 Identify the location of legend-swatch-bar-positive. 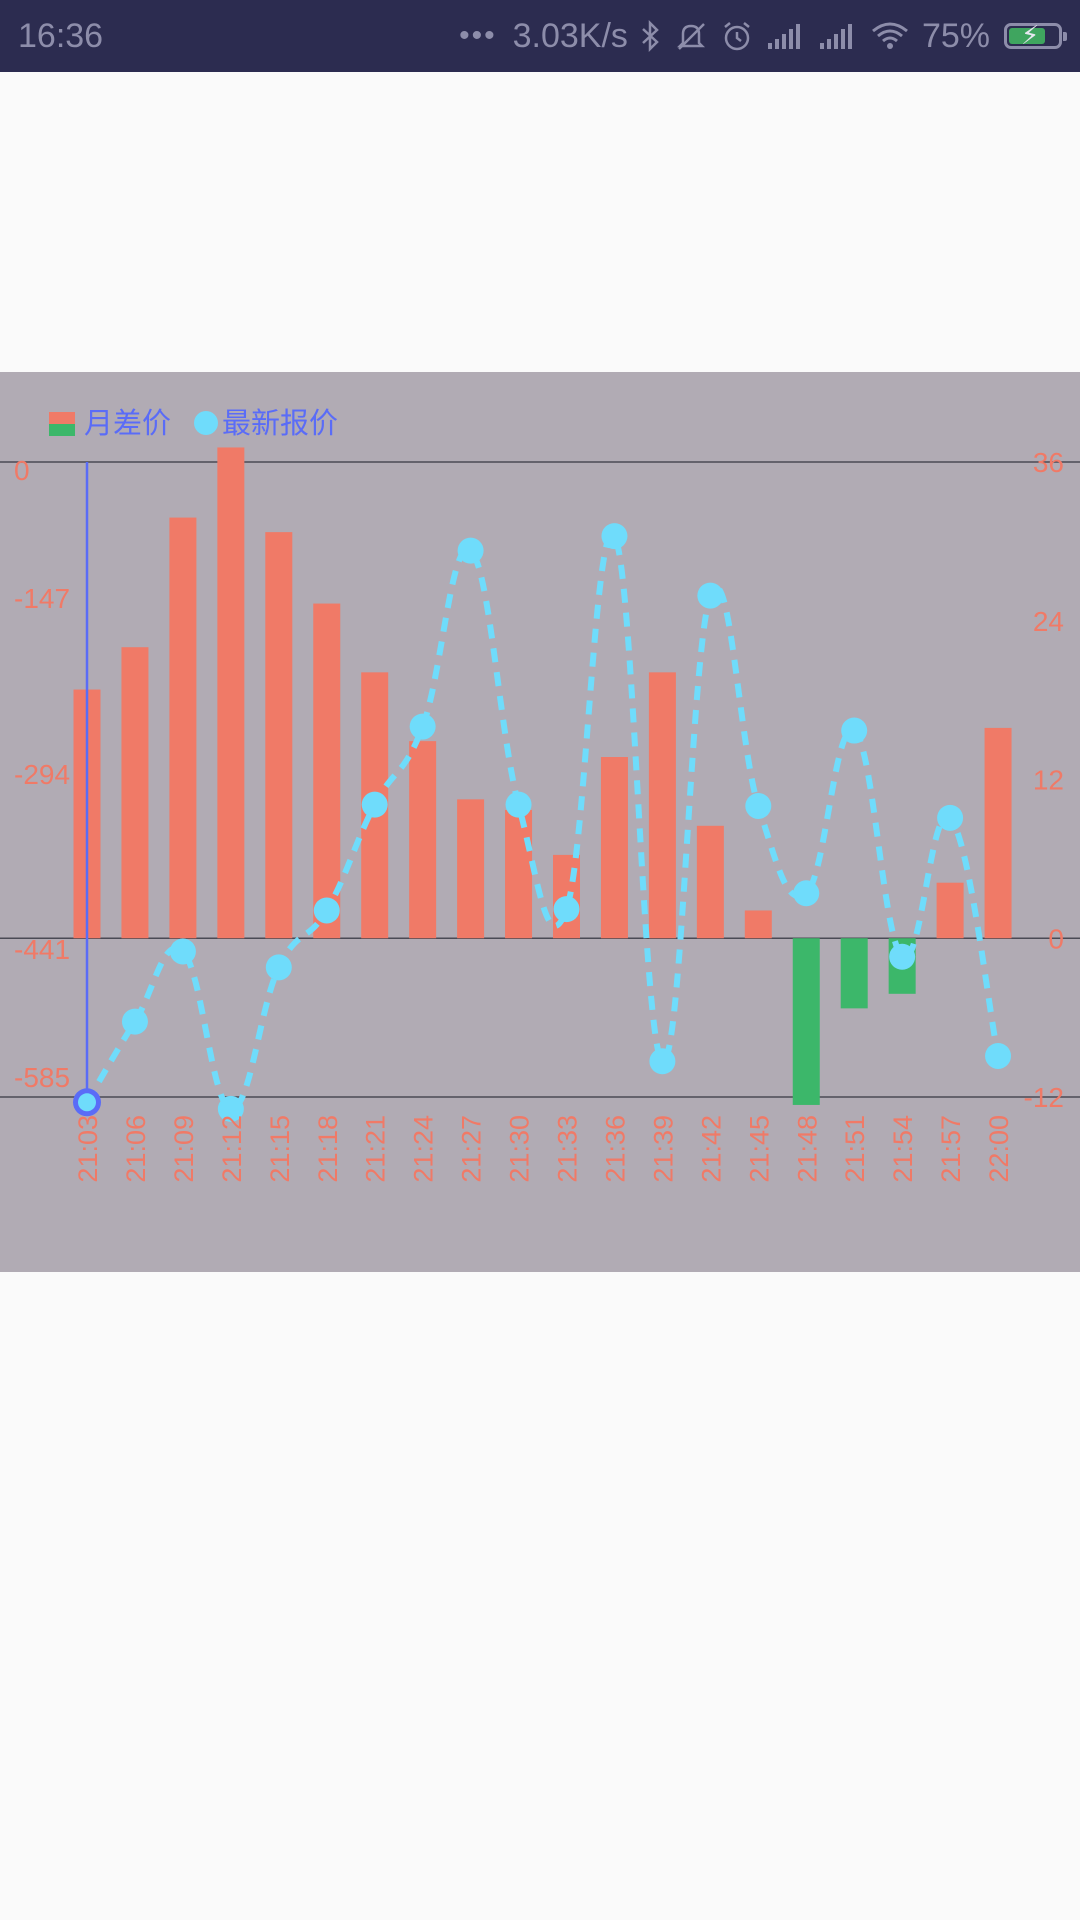
(62, 418).